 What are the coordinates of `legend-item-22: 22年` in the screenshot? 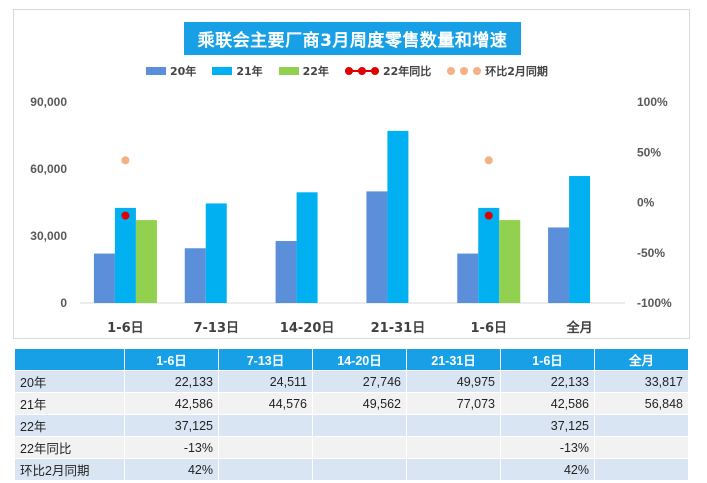 It's located at (303, 71).